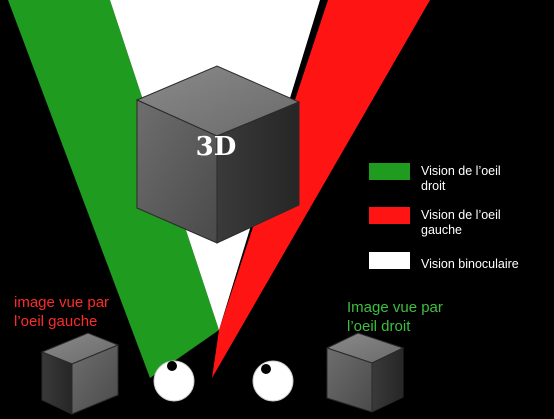 The height and width of the screenshot is (419, 554). What do you see at coordinates (365, 372) in the screenshot?
I see `right-eye-view-cube-icon` at bounding box center [365, 372].